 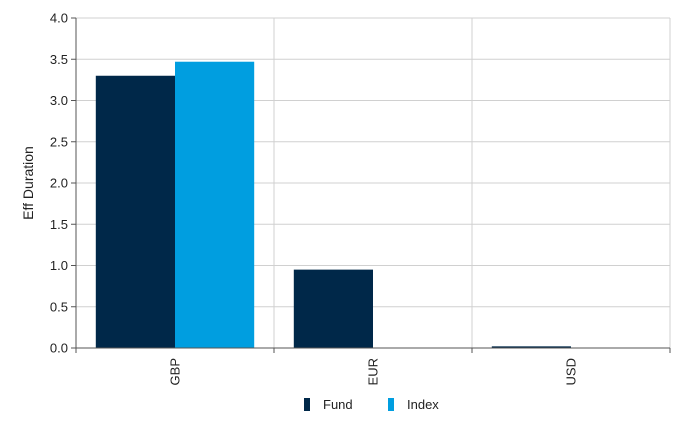 What do you see at coordinates (391, 404) in the screenshot?
I see `legend-swatch-index` at bounding box center [391, 404].